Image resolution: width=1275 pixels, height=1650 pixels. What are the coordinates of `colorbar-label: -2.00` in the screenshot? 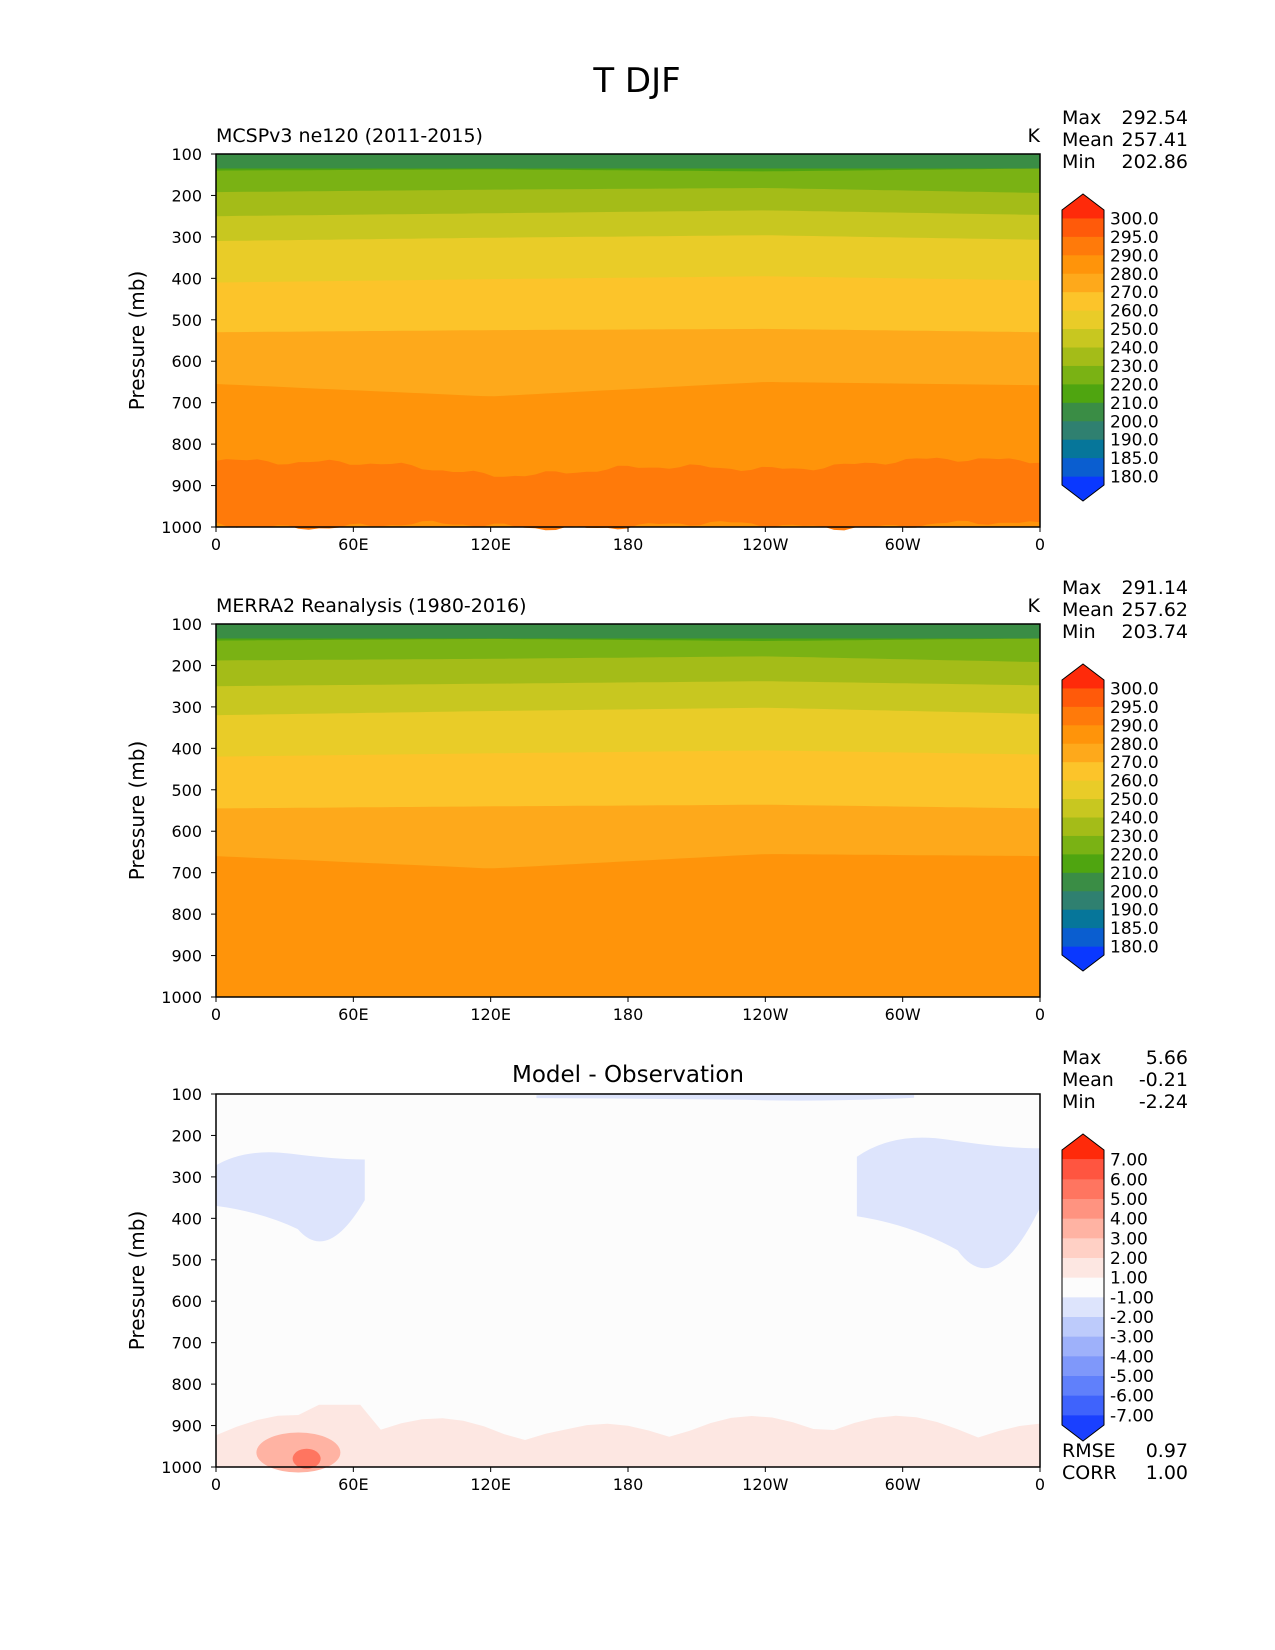 It's located at (1132, 1318).